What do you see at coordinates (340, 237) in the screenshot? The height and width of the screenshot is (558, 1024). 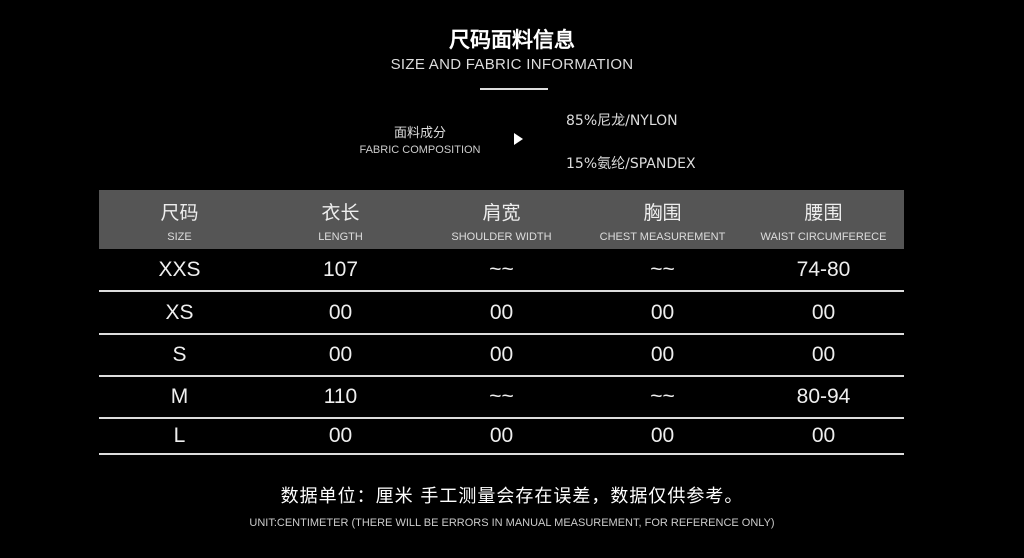 I see `column-header-en: LENGTH` at bounding box center [340, 237].